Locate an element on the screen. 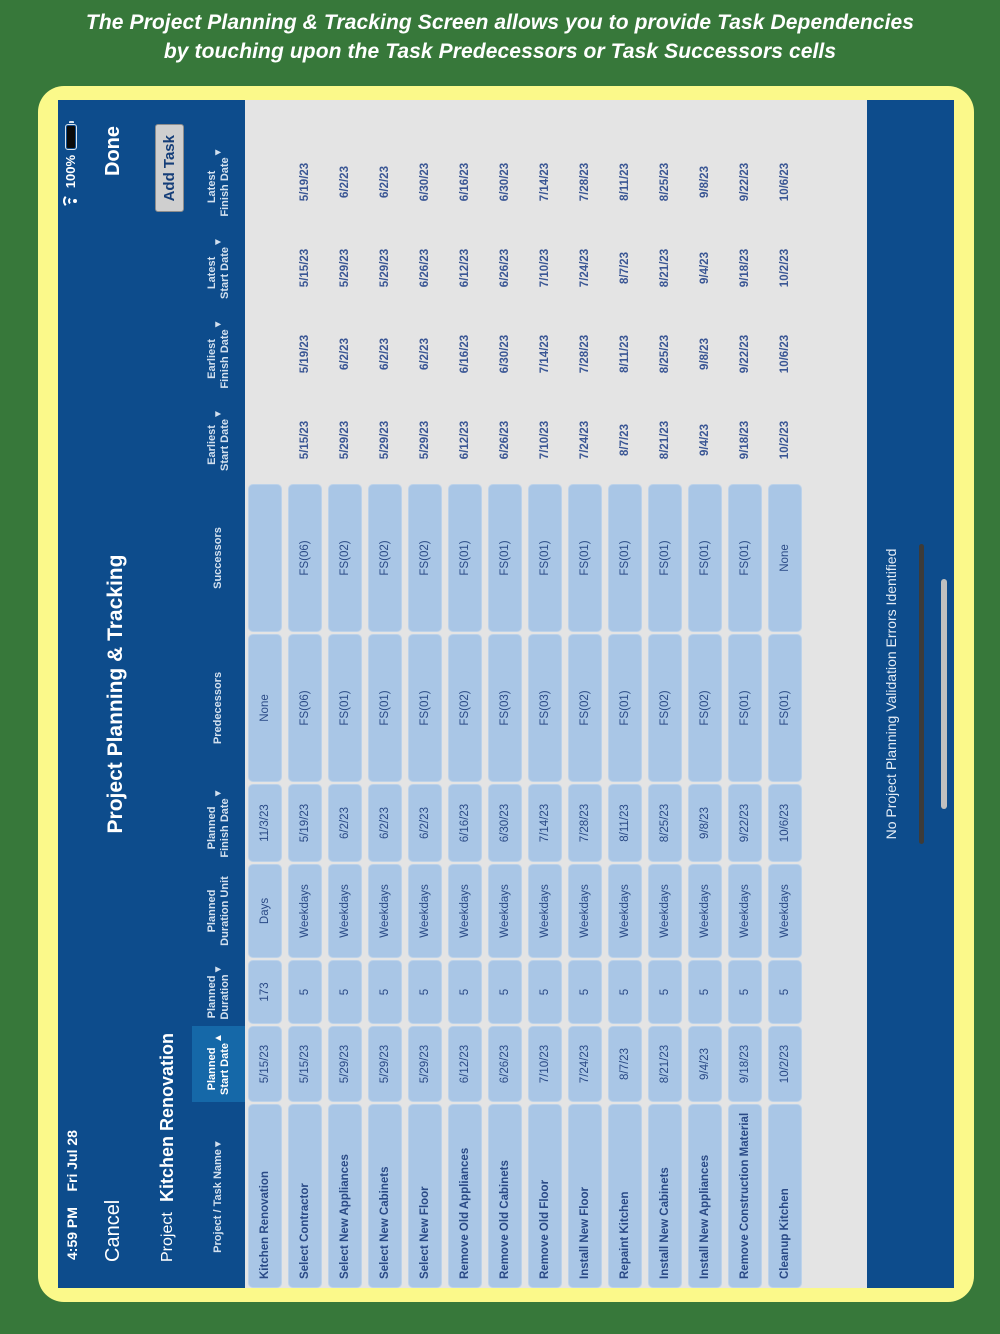 The width and height of the screenshot is (1000, 1334). cell-latest-start: 6/12/23 is located at coordinates (465, 268).